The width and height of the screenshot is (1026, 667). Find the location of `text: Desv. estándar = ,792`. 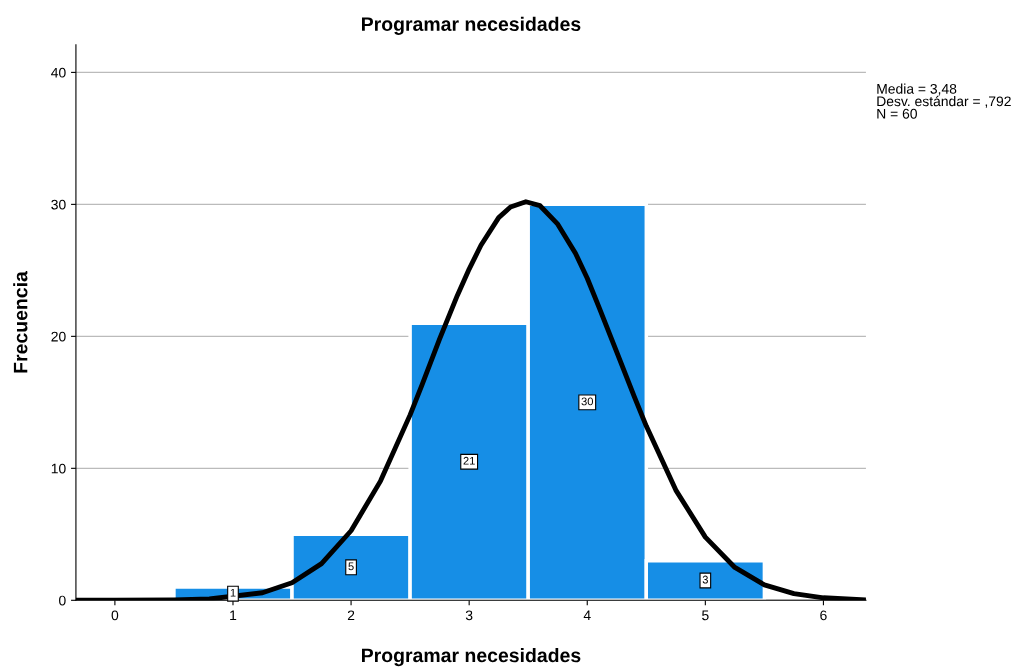

text: Desv. estándar = ,792 is located at coordinates (944, 101).